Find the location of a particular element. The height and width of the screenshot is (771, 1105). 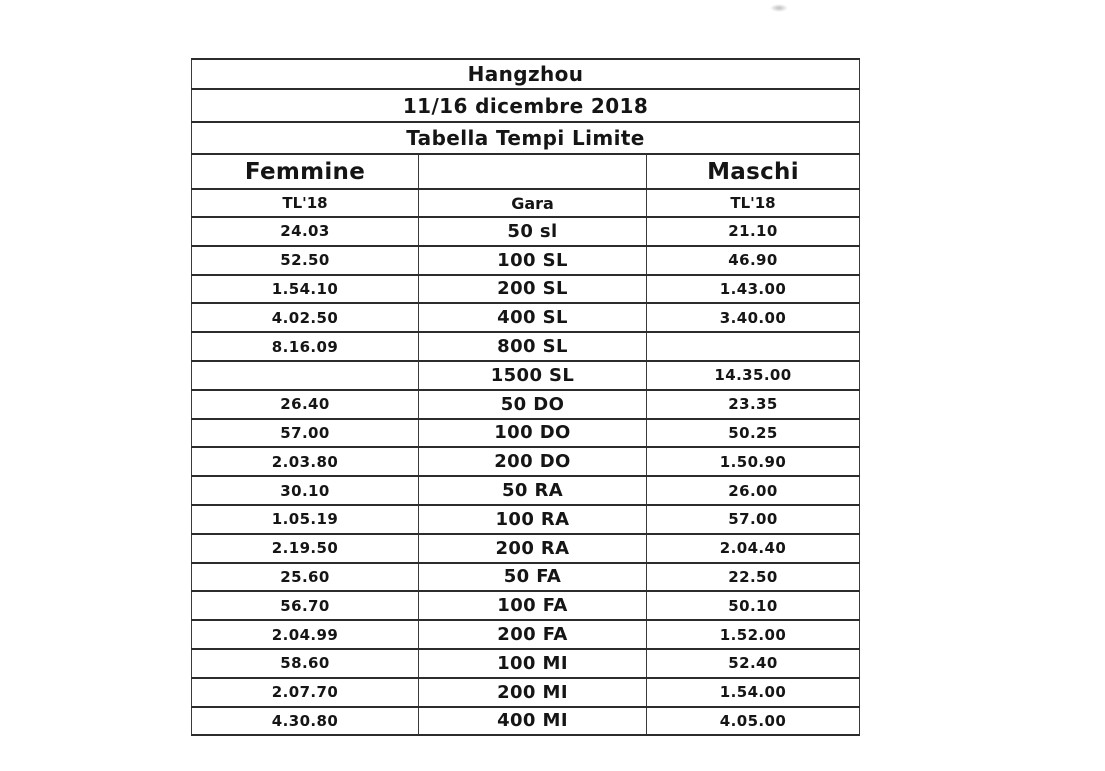

maschi-time-cell is located at coordinates (753, 346).